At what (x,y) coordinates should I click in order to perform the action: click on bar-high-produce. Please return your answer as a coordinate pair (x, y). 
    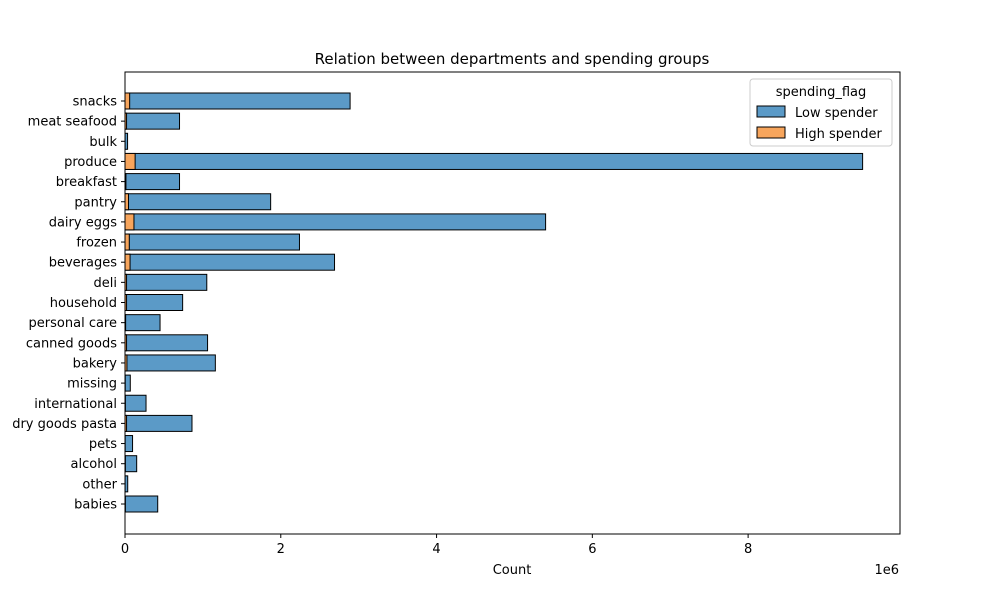
    Looking at the image, I should click on (130, 161).